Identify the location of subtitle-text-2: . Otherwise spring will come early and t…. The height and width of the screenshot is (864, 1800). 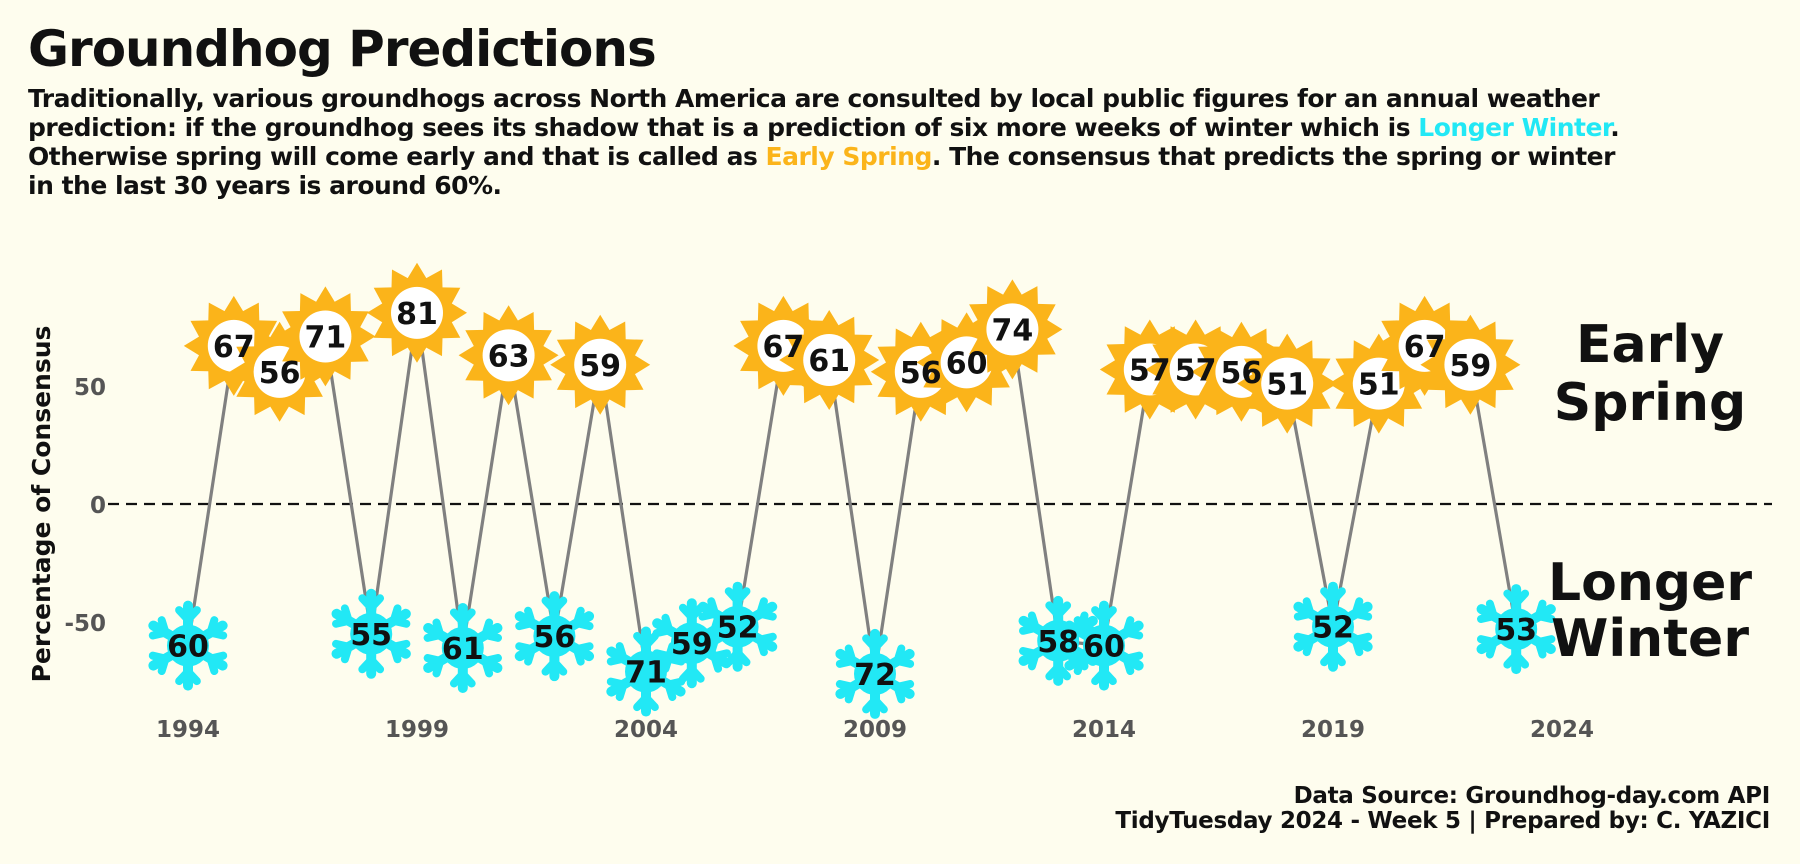
(824, 142).